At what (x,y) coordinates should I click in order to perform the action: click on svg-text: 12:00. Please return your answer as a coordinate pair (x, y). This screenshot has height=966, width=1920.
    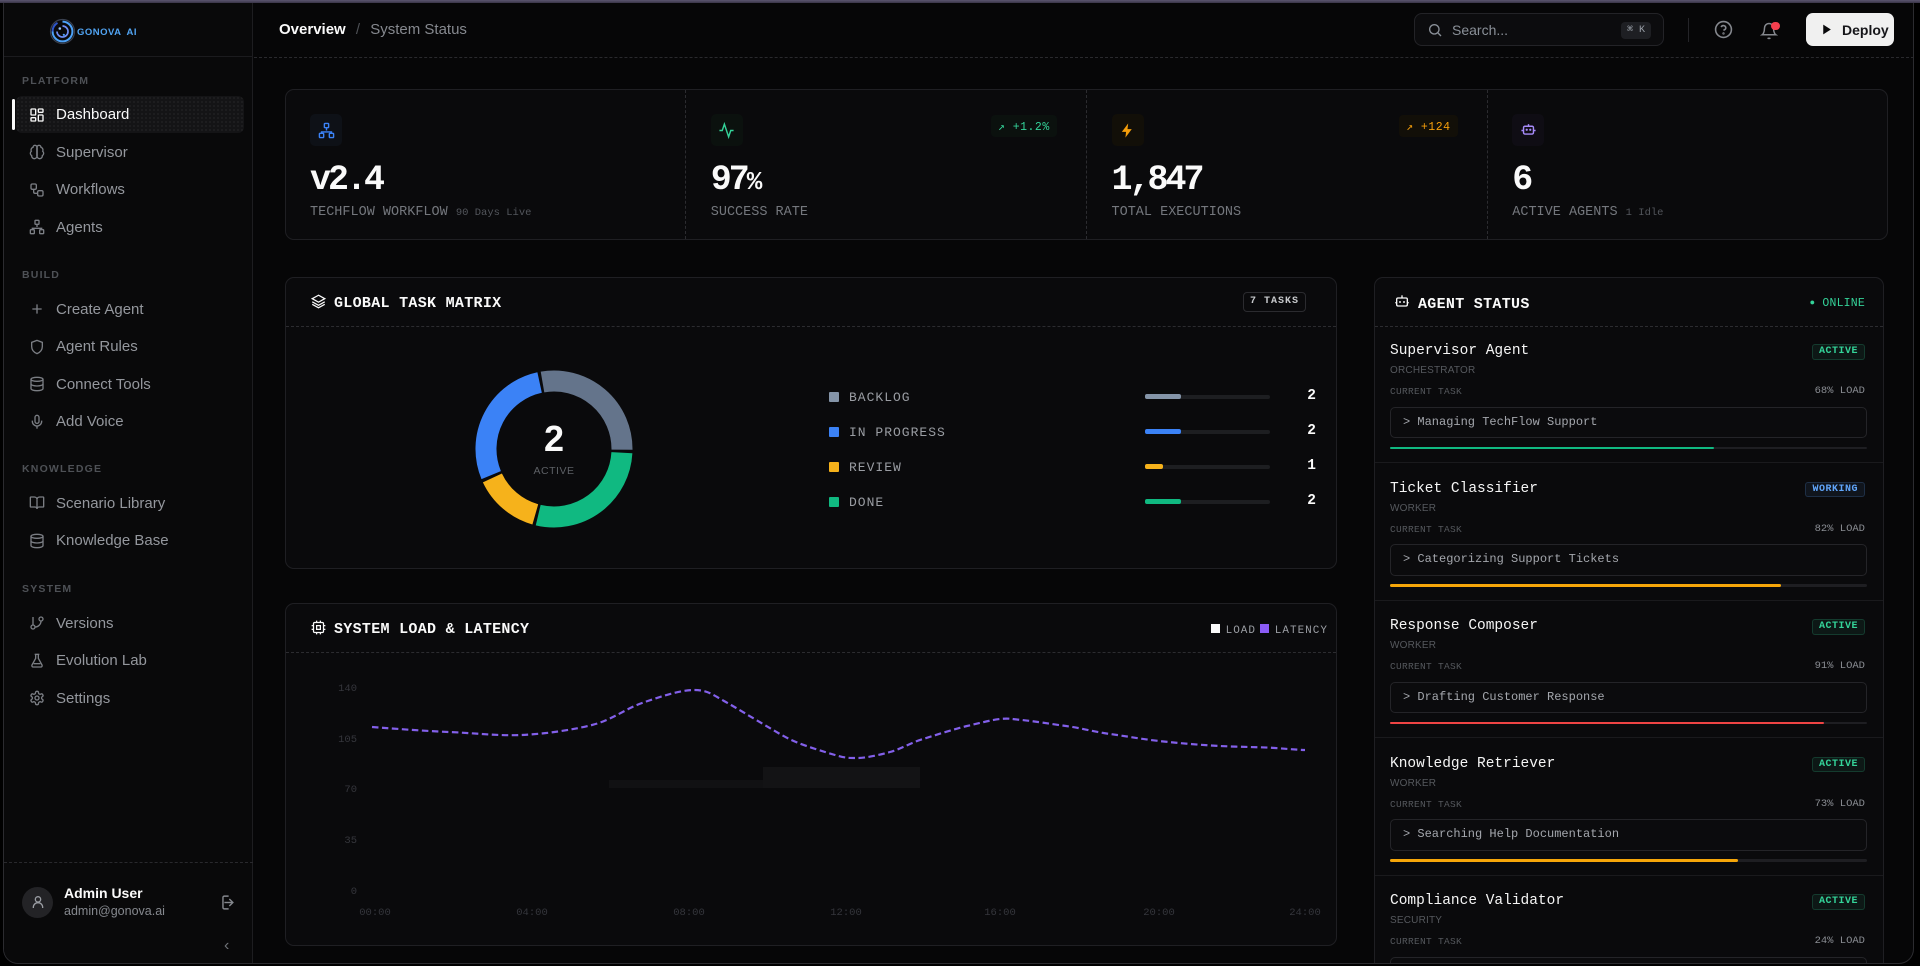
    Looking at the image, I should click on (846, 913).